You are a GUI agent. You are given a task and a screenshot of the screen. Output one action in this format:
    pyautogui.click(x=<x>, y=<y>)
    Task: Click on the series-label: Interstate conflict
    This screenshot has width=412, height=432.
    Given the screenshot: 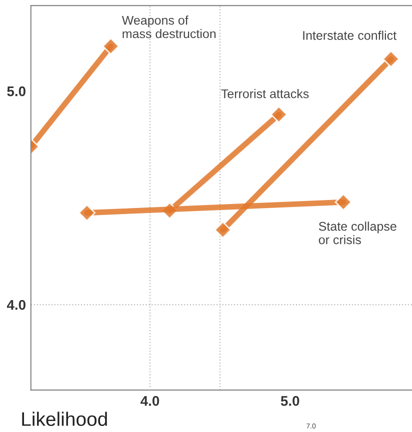 What is the action you would take?
    pyautogui.click(x=349, y=35)
    